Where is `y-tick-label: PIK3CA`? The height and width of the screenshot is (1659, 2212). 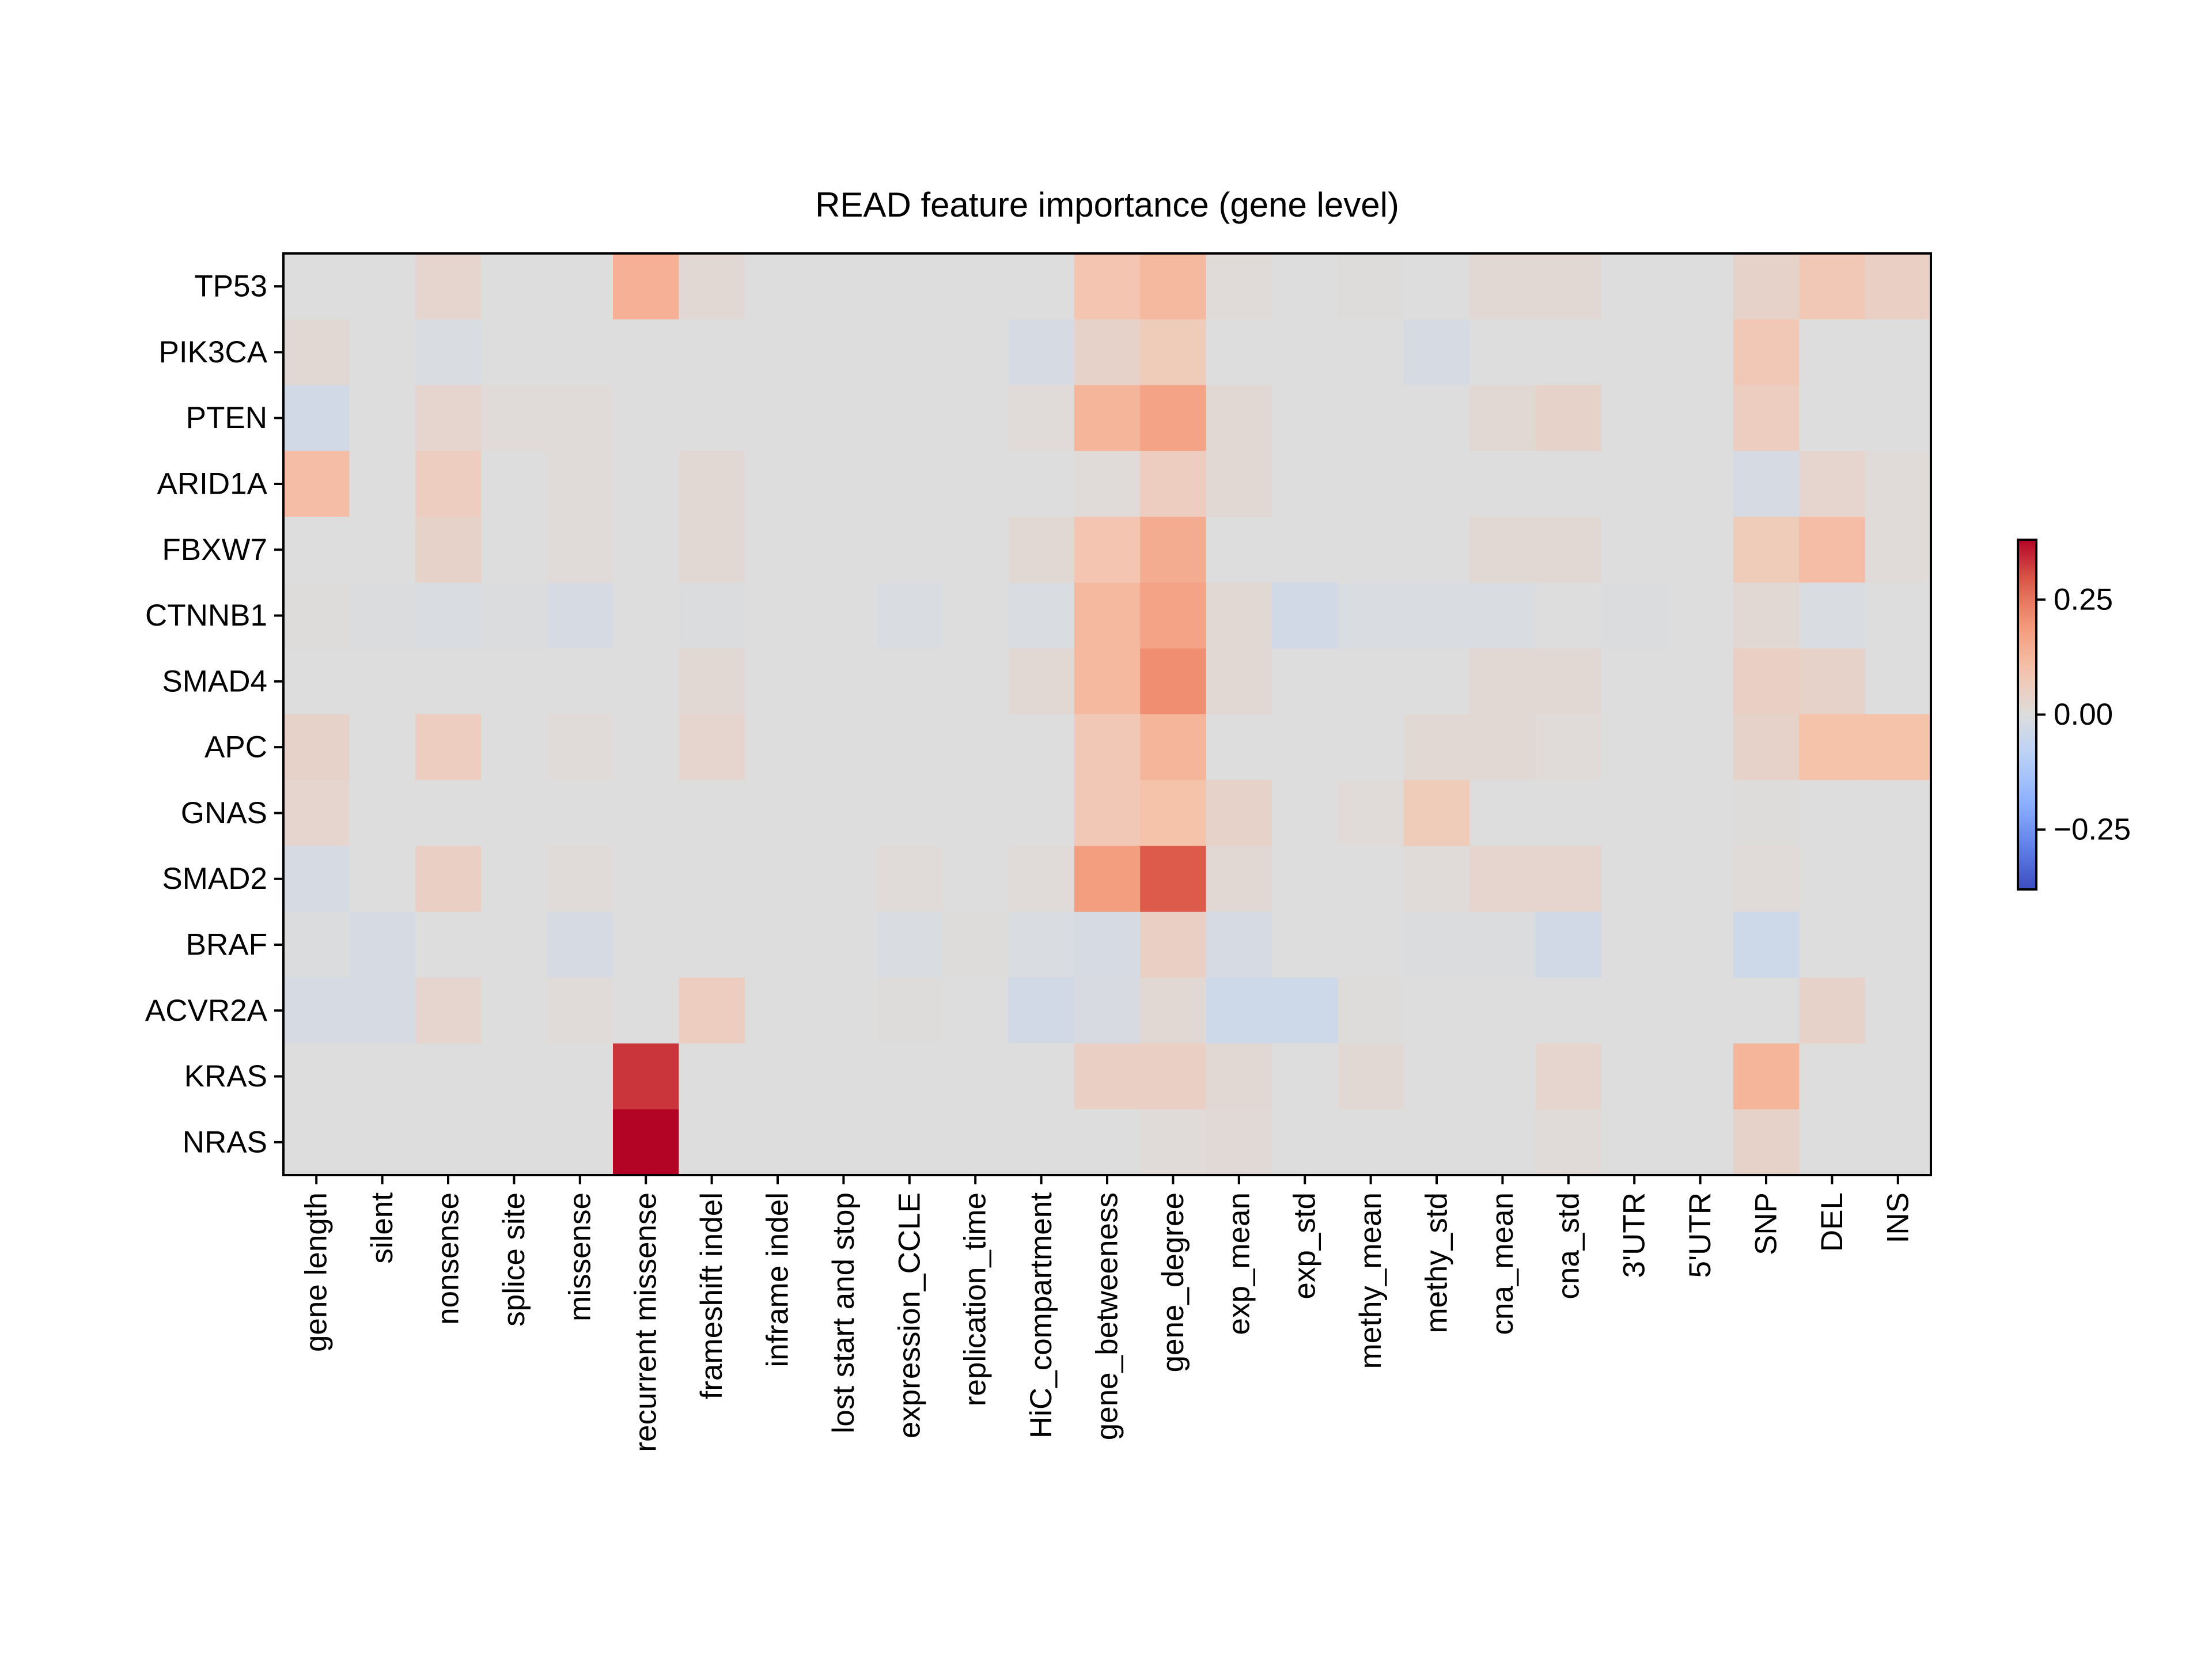 y-tick-label: PIK3CA is located at coordinates (212, 352).